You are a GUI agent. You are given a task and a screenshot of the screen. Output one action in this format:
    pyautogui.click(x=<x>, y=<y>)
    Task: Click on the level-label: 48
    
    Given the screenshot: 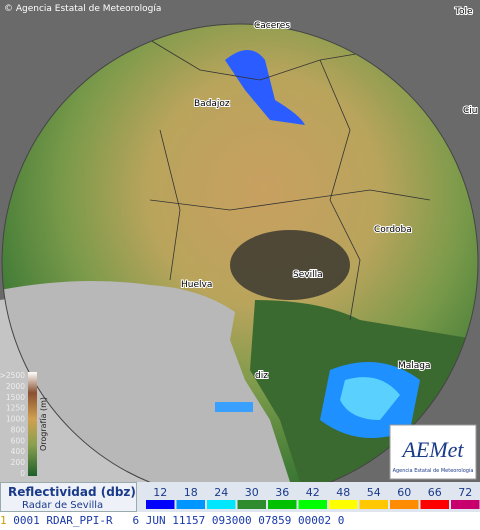 What is the action you would take?
    pyautogui.click(x=343, y=492)
    